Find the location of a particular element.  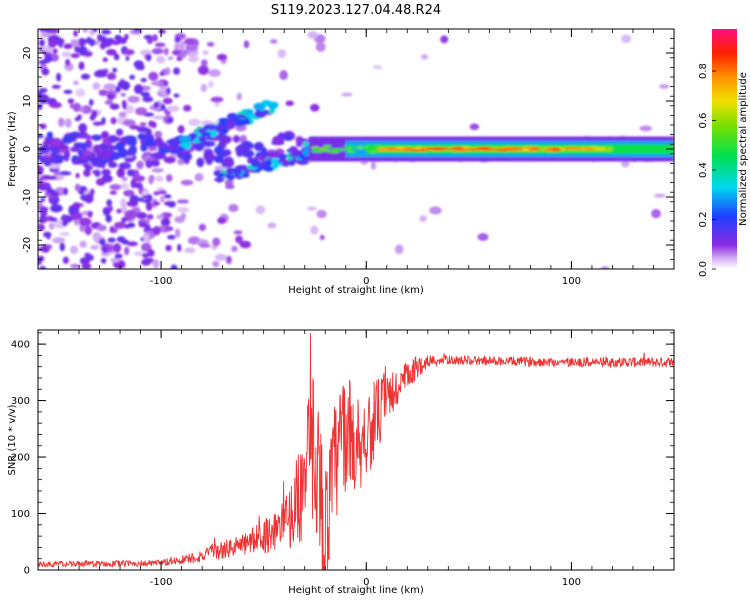

colorbar-gradient is located at coordinates (724, 149).